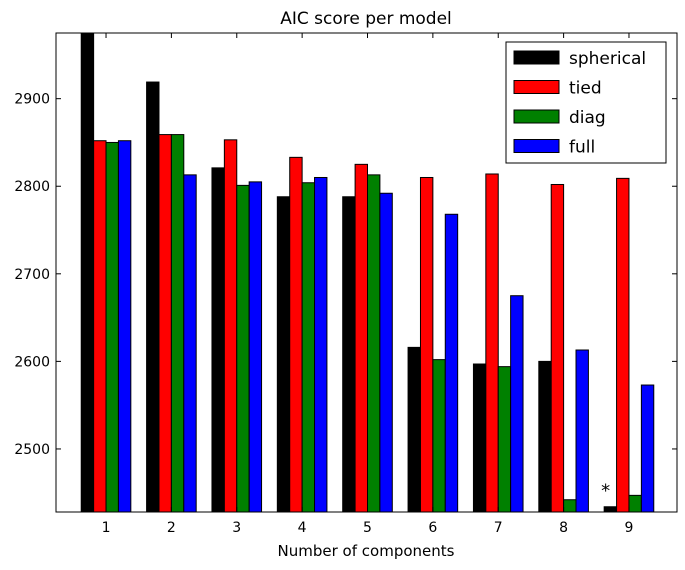 The image size is (685, 570). What do you see at coordinates (536, 87) in the screenshot?
I see `legend-swatch-tied` at bounding box center [536, 87].